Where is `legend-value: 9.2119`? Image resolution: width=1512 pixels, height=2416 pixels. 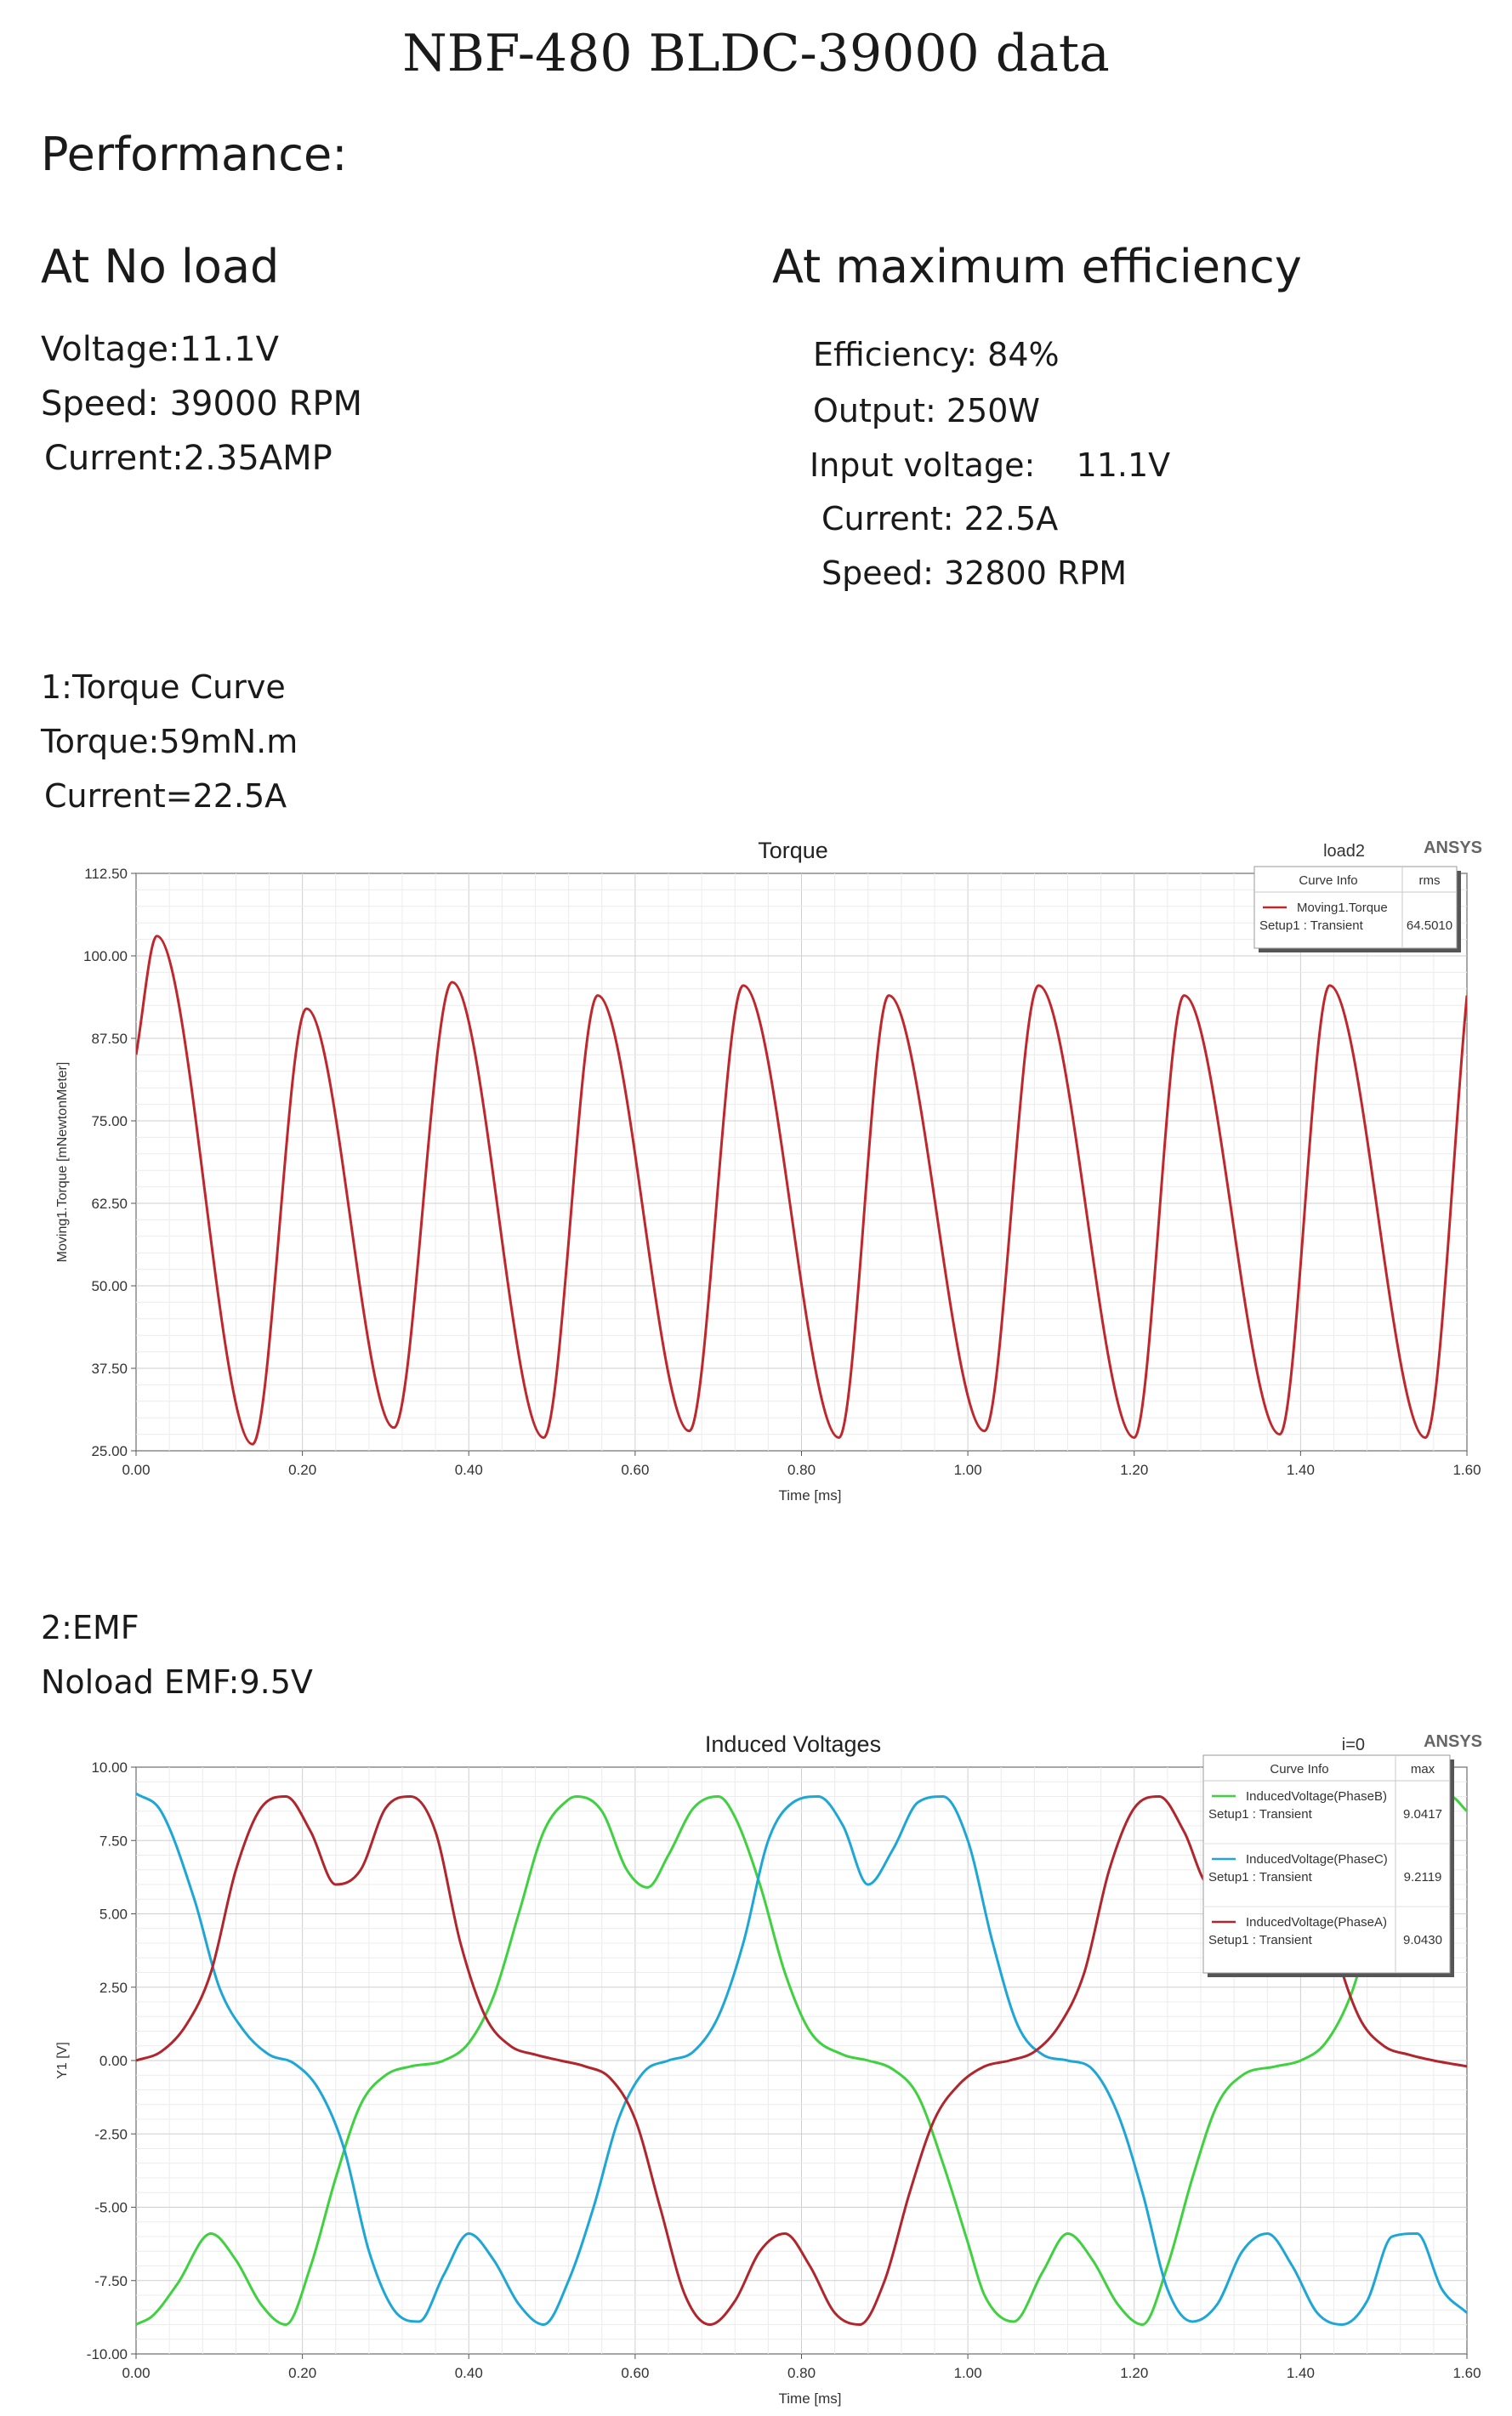 legend-value: 9.2119 is located at coordinates (1423, 1877).